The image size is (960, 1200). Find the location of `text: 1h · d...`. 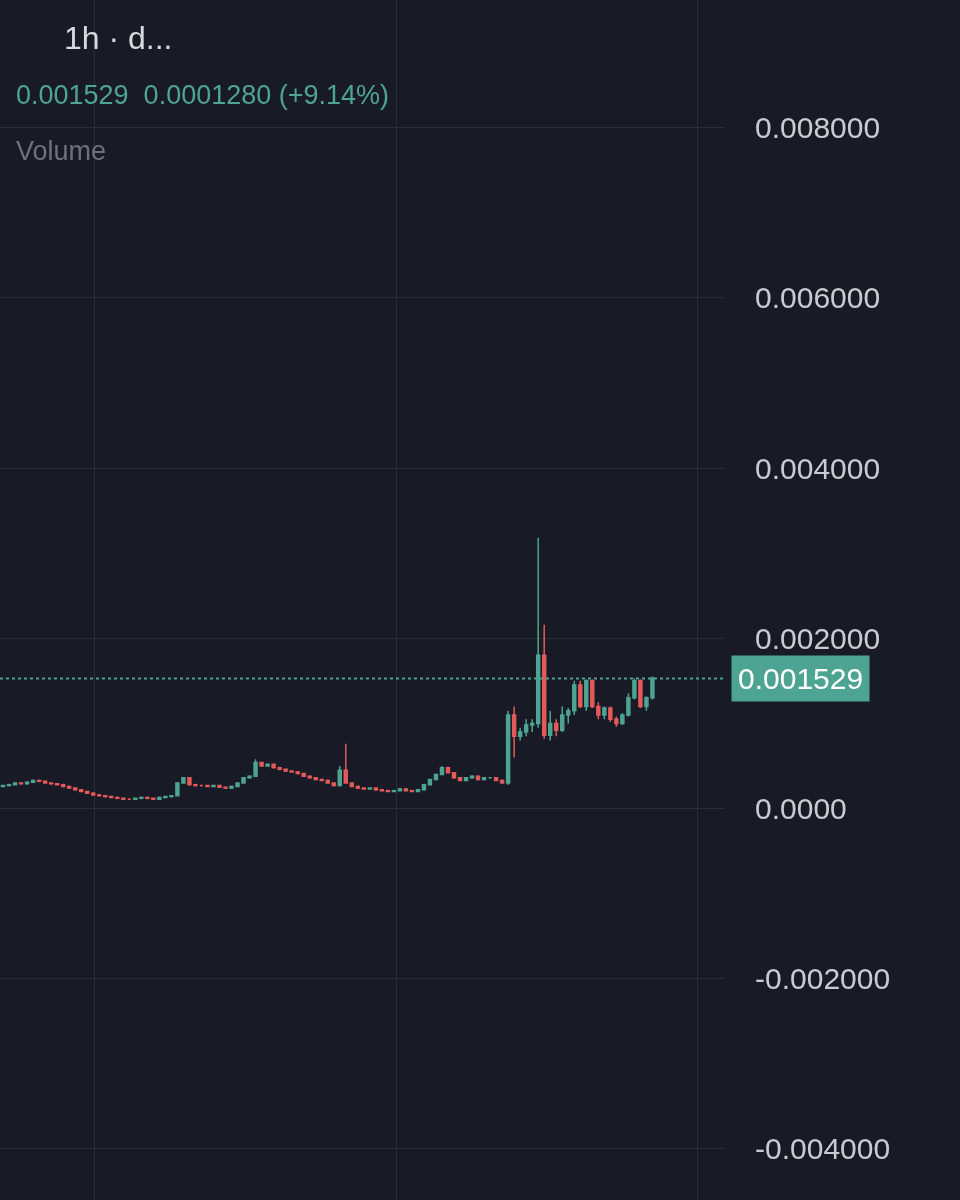

text: 1h · d... is located at coordinates (118, 38).